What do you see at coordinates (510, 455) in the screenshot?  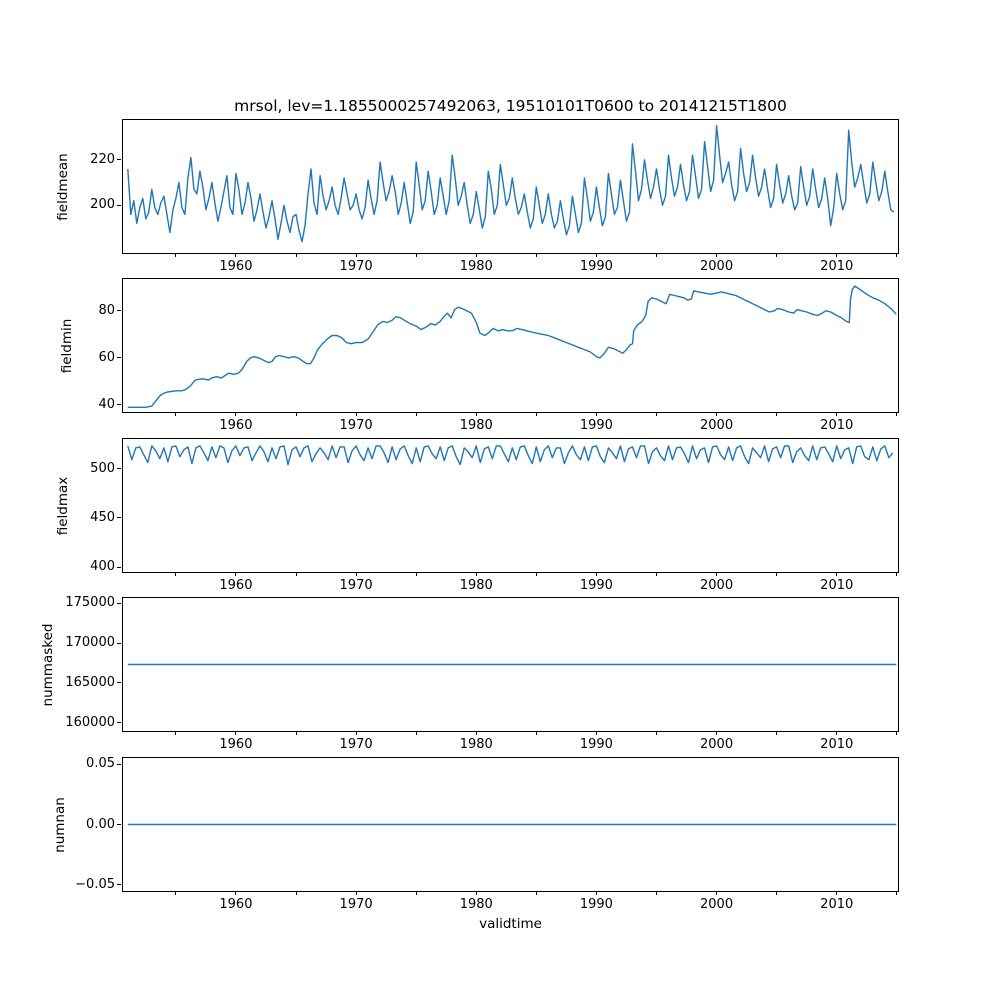 I see `series-line-fieldmax` at bounding box center [510, 455].